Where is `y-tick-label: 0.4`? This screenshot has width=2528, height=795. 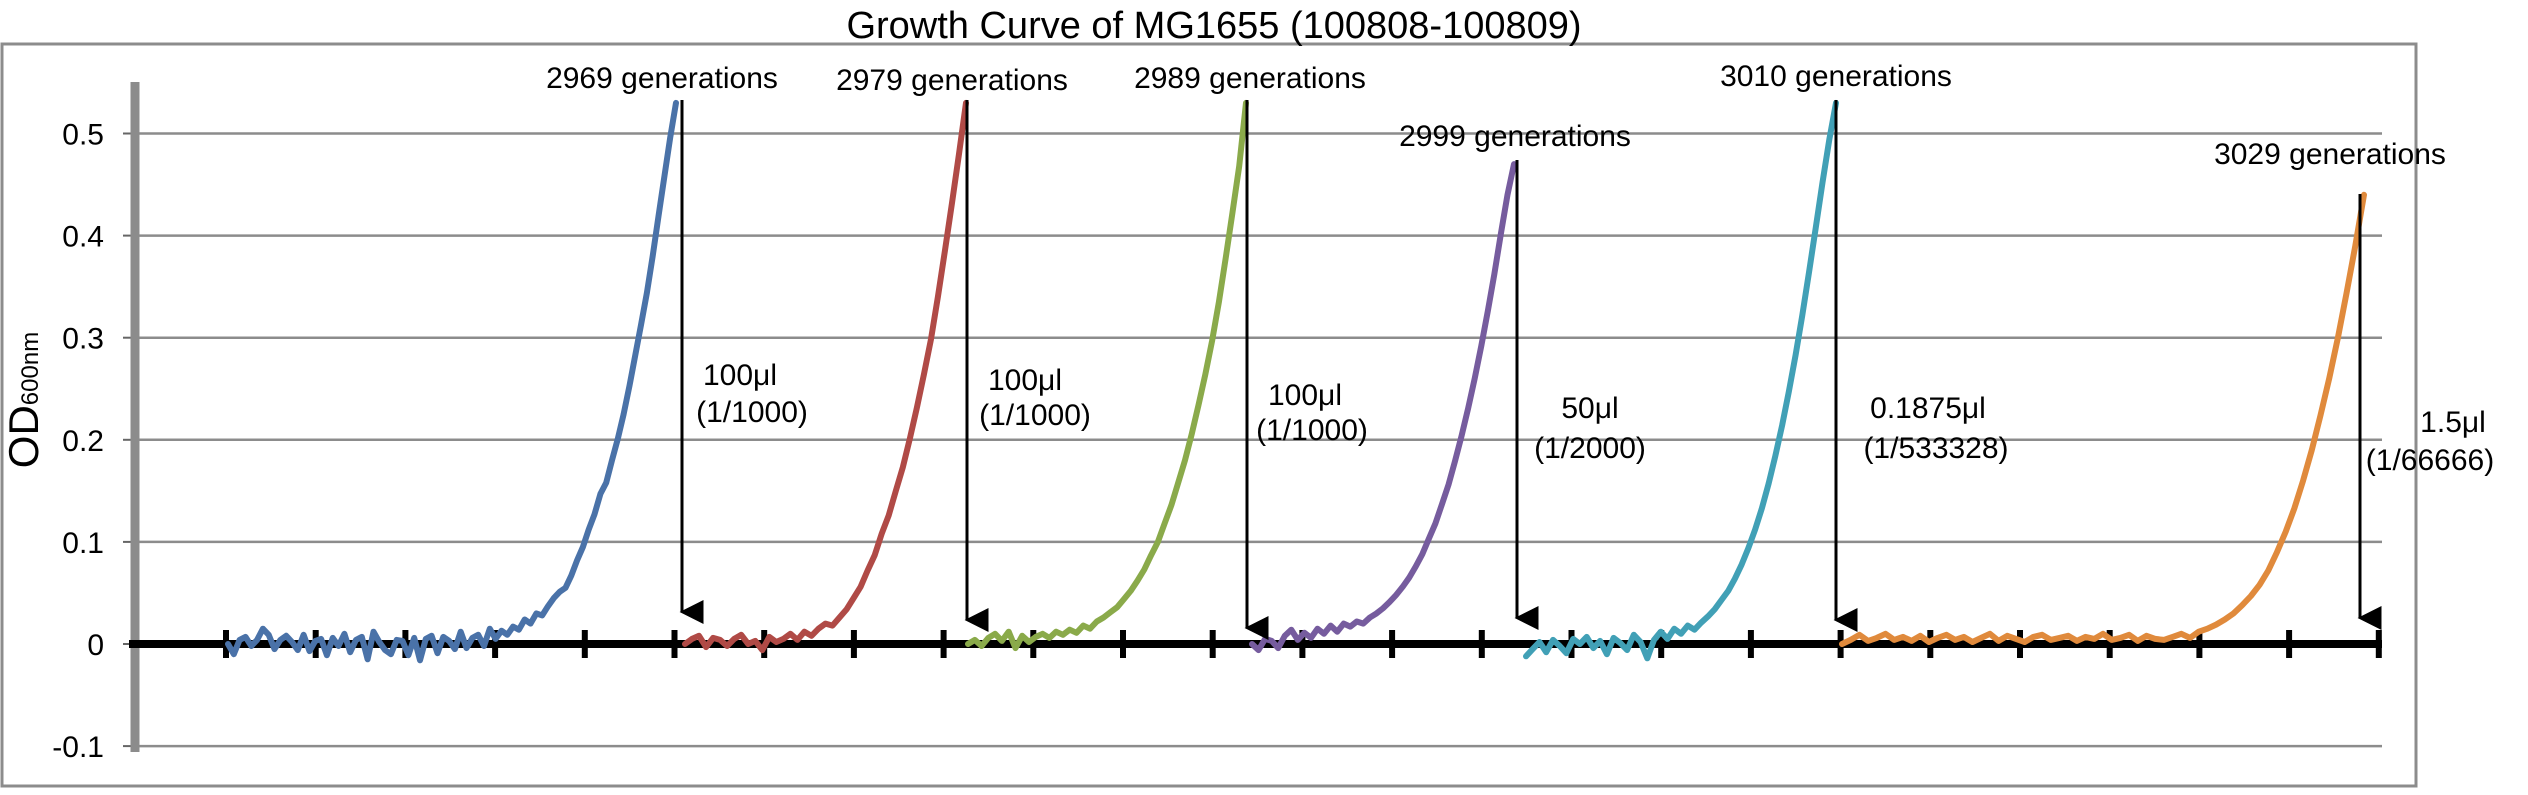
y-tick-label: 0.4 is located at coordinates (83, 237).